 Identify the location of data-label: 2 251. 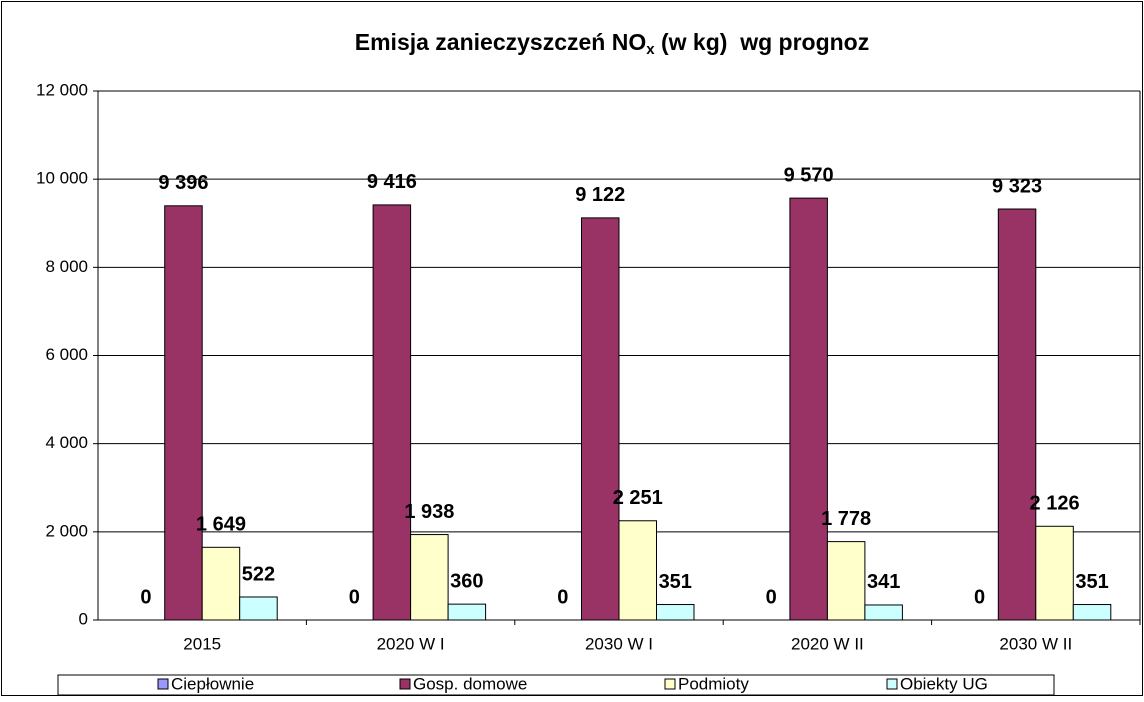
(638, 498).